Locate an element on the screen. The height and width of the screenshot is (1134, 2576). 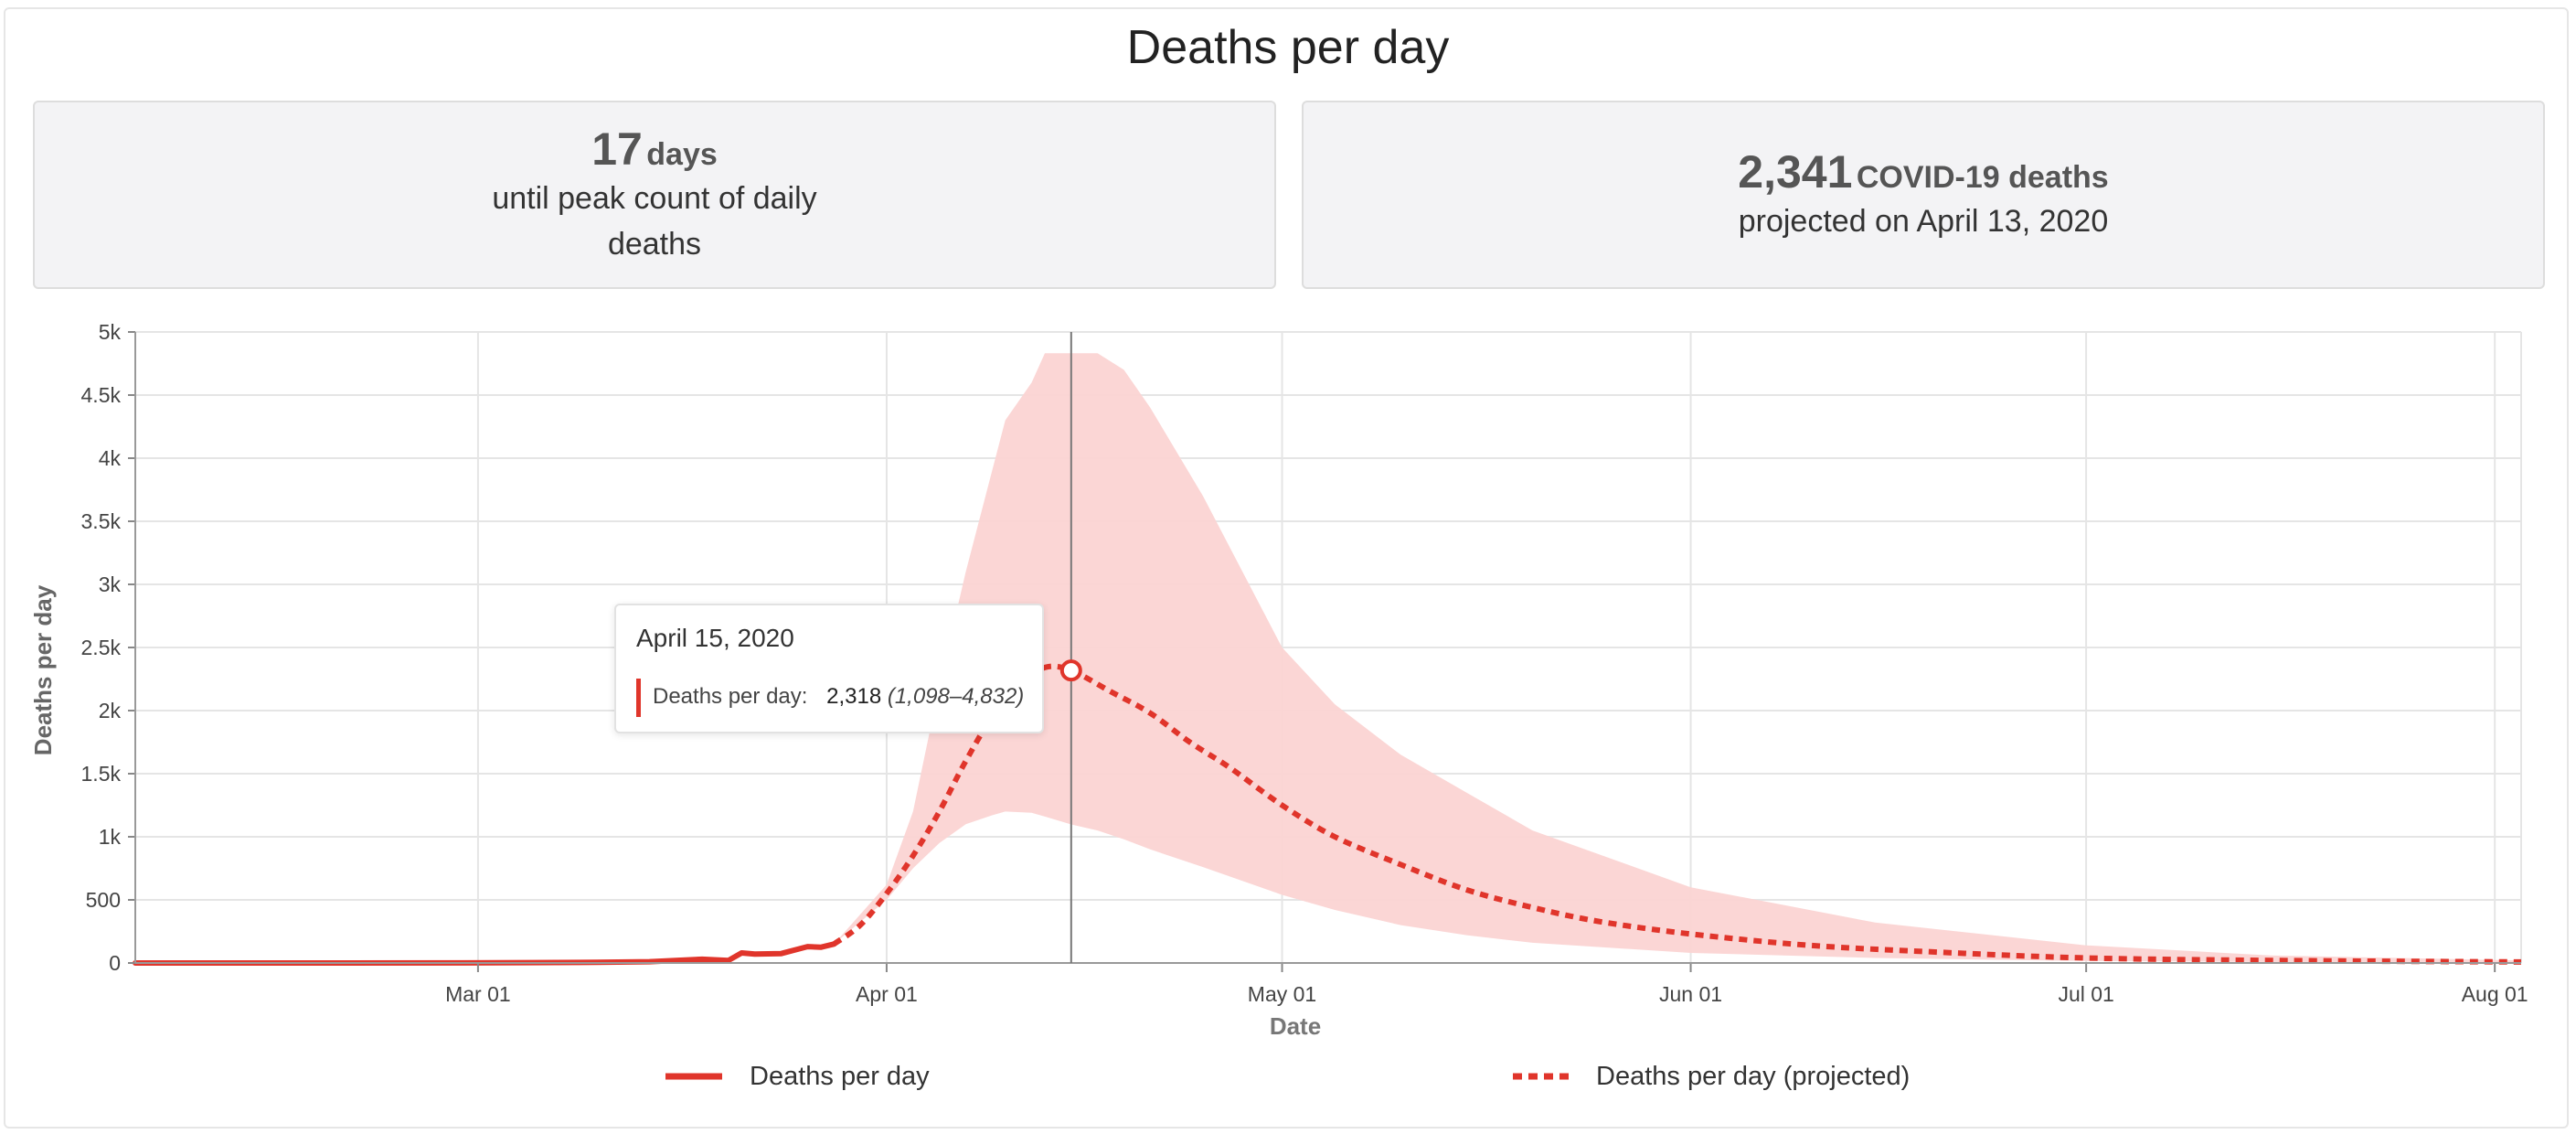
y-tick-label: 2.5k is located at coordinates (101, 647).